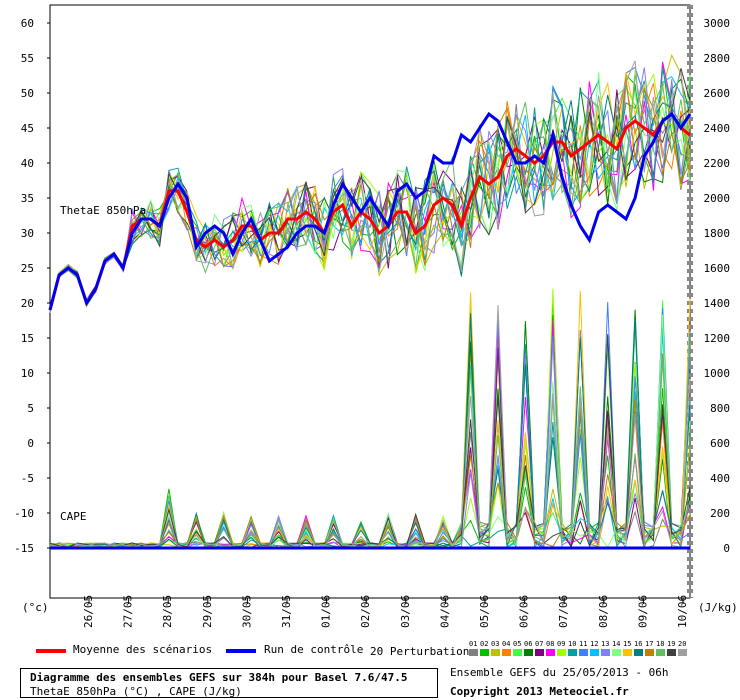 This screenshot has width=740, height=700. Describe the element at coordinates (717, 58) in the screenshot. I see `right-tick-label: 2800` at that location.